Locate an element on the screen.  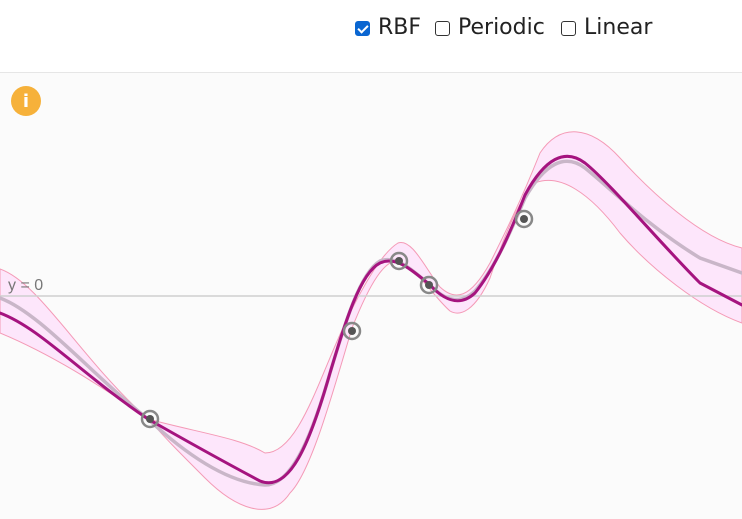
periodic-checkbox is located at coordinates (442, 28).